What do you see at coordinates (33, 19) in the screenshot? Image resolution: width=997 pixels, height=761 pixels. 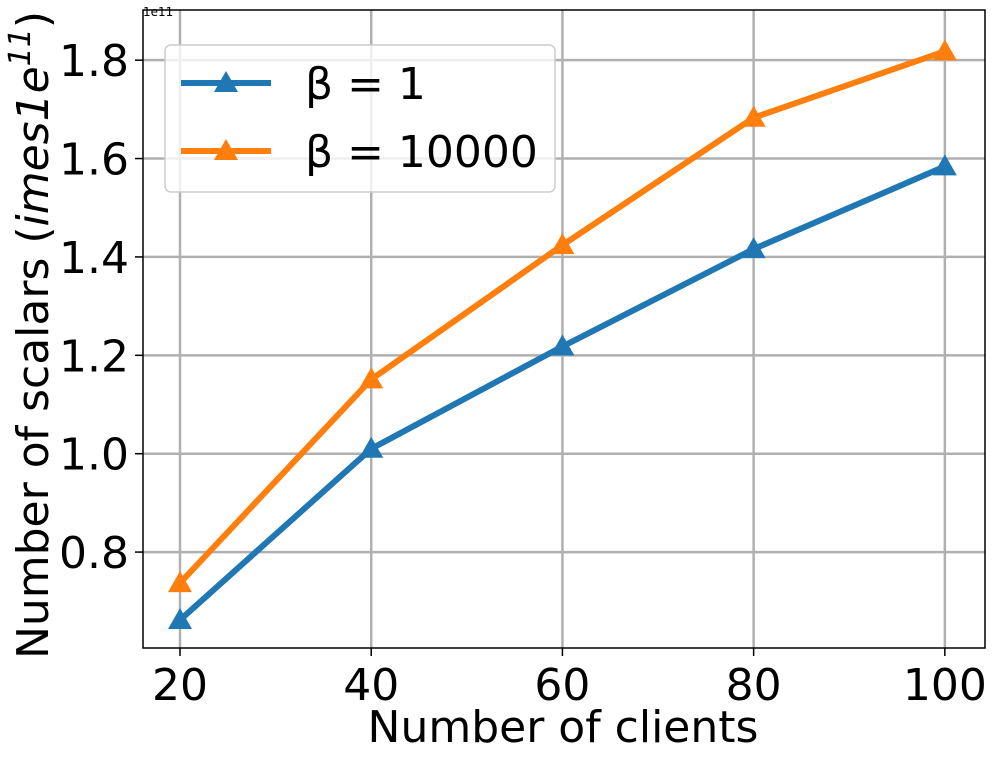 I see `y-axis-label-end: )` at bounding box center [33, 19].